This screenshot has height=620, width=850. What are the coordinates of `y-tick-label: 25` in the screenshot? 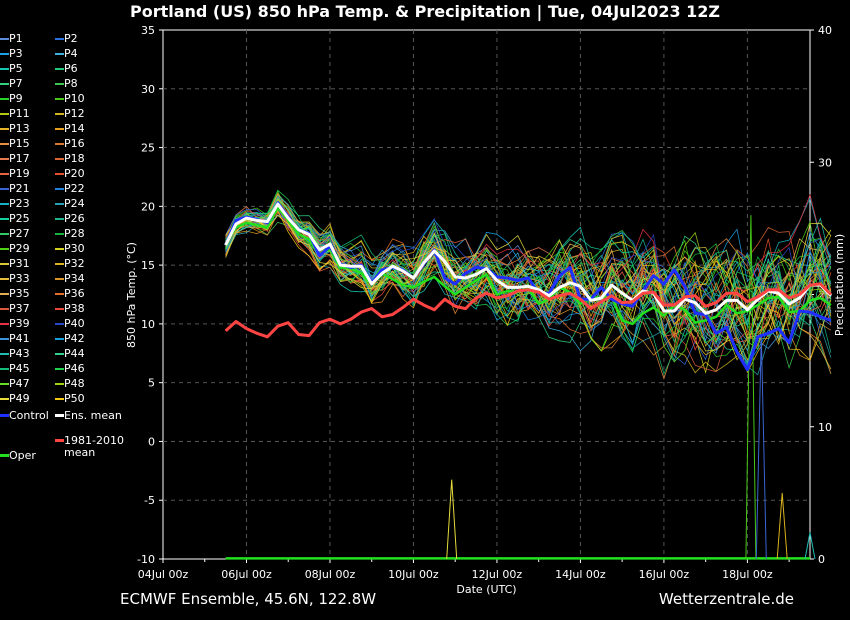 It's located at (148, 148).